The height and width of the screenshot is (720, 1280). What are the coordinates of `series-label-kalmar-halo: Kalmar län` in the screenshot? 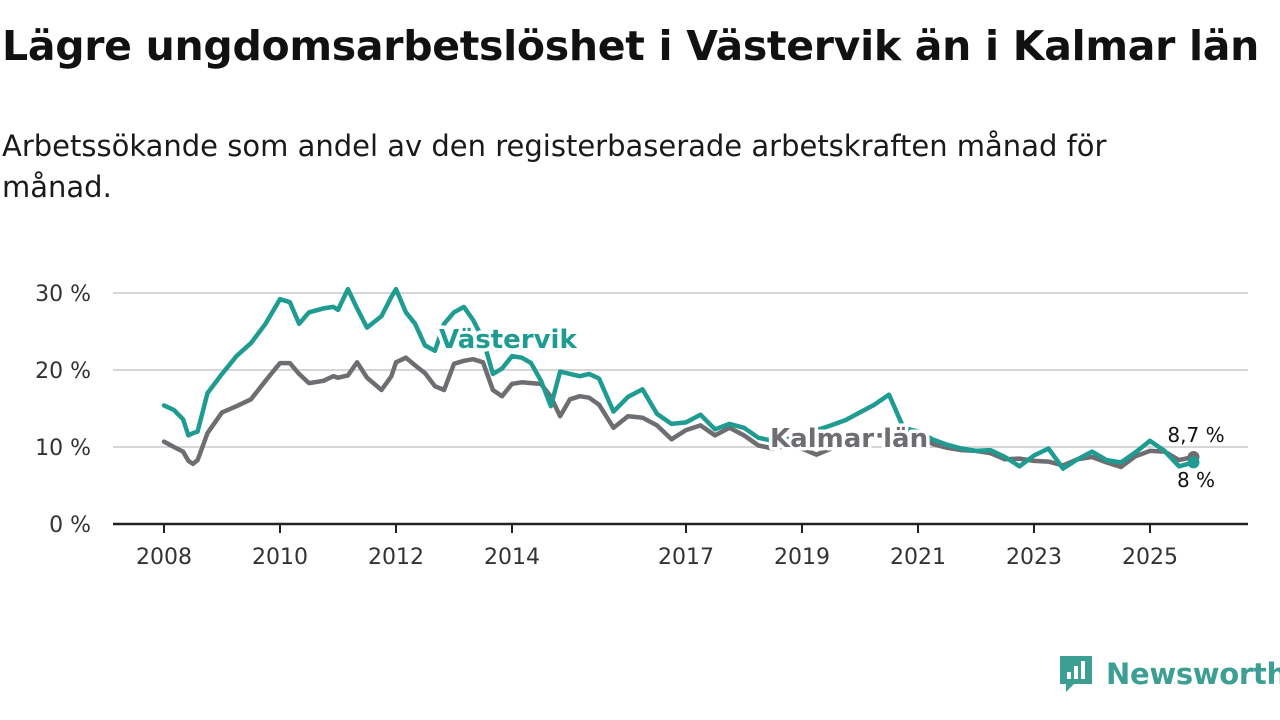 It's located at (849, 439).